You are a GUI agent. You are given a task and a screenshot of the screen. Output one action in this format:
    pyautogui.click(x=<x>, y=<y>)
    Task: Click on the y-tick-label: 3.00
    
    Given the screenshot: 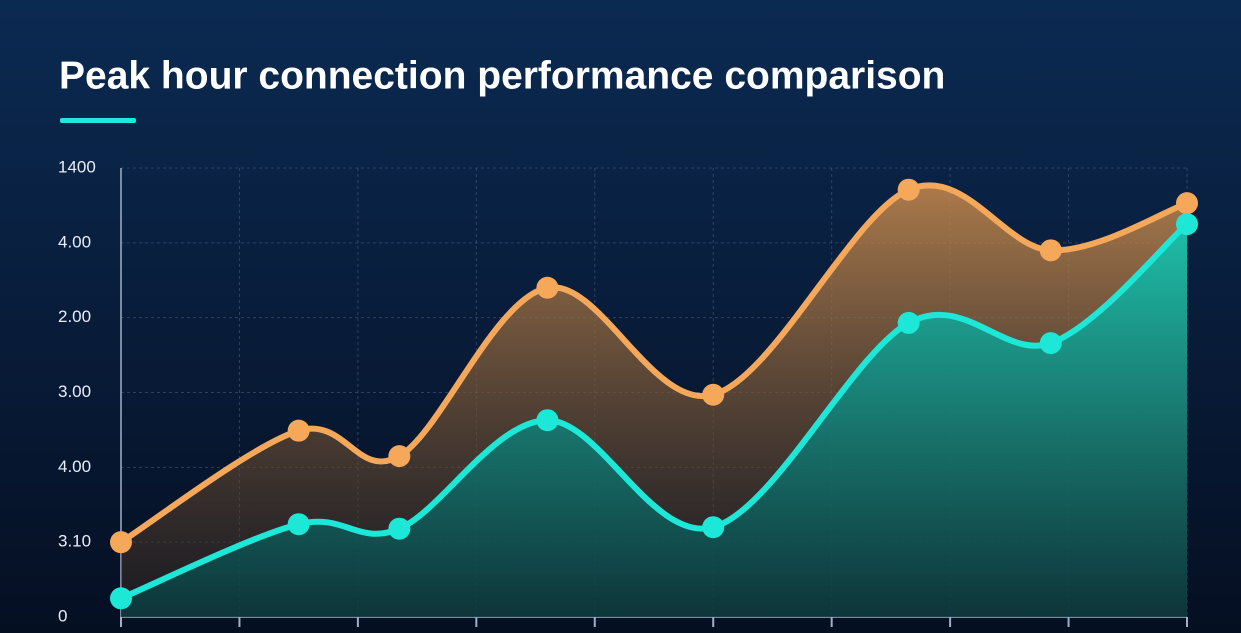 What is the action you would take?
    pyautogui.click(x=74, y=391)
    